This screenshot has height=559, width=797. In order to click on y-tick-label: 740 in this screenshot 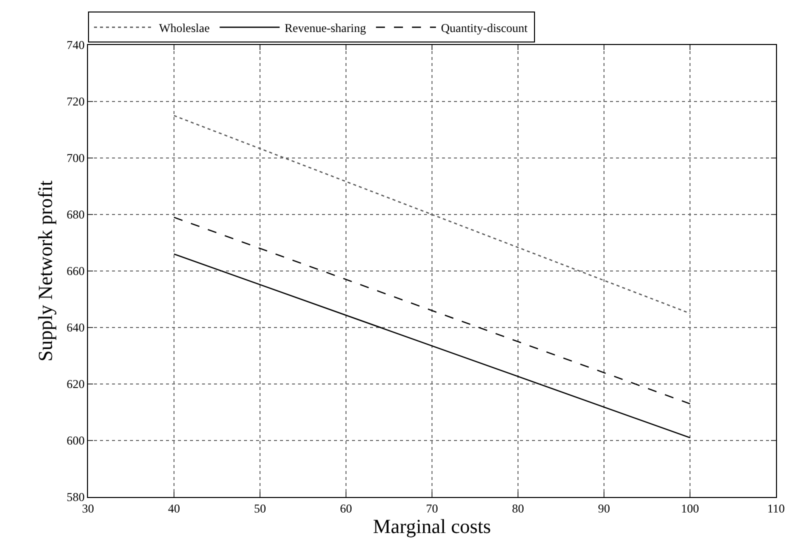, I will do `click(75, 45)`.